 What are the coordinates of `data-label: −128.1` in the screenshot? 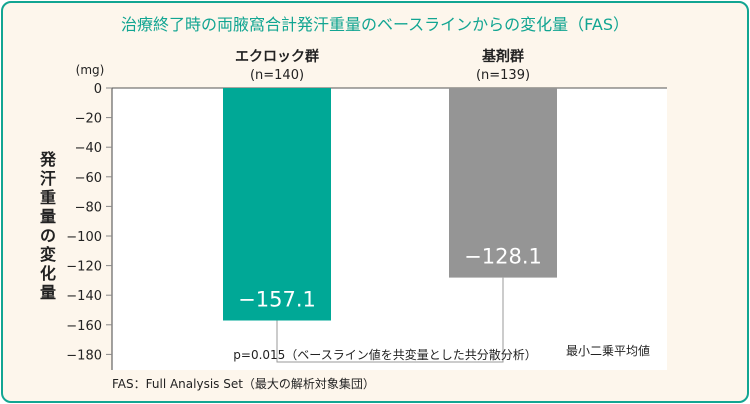 It's located at (503, 257).